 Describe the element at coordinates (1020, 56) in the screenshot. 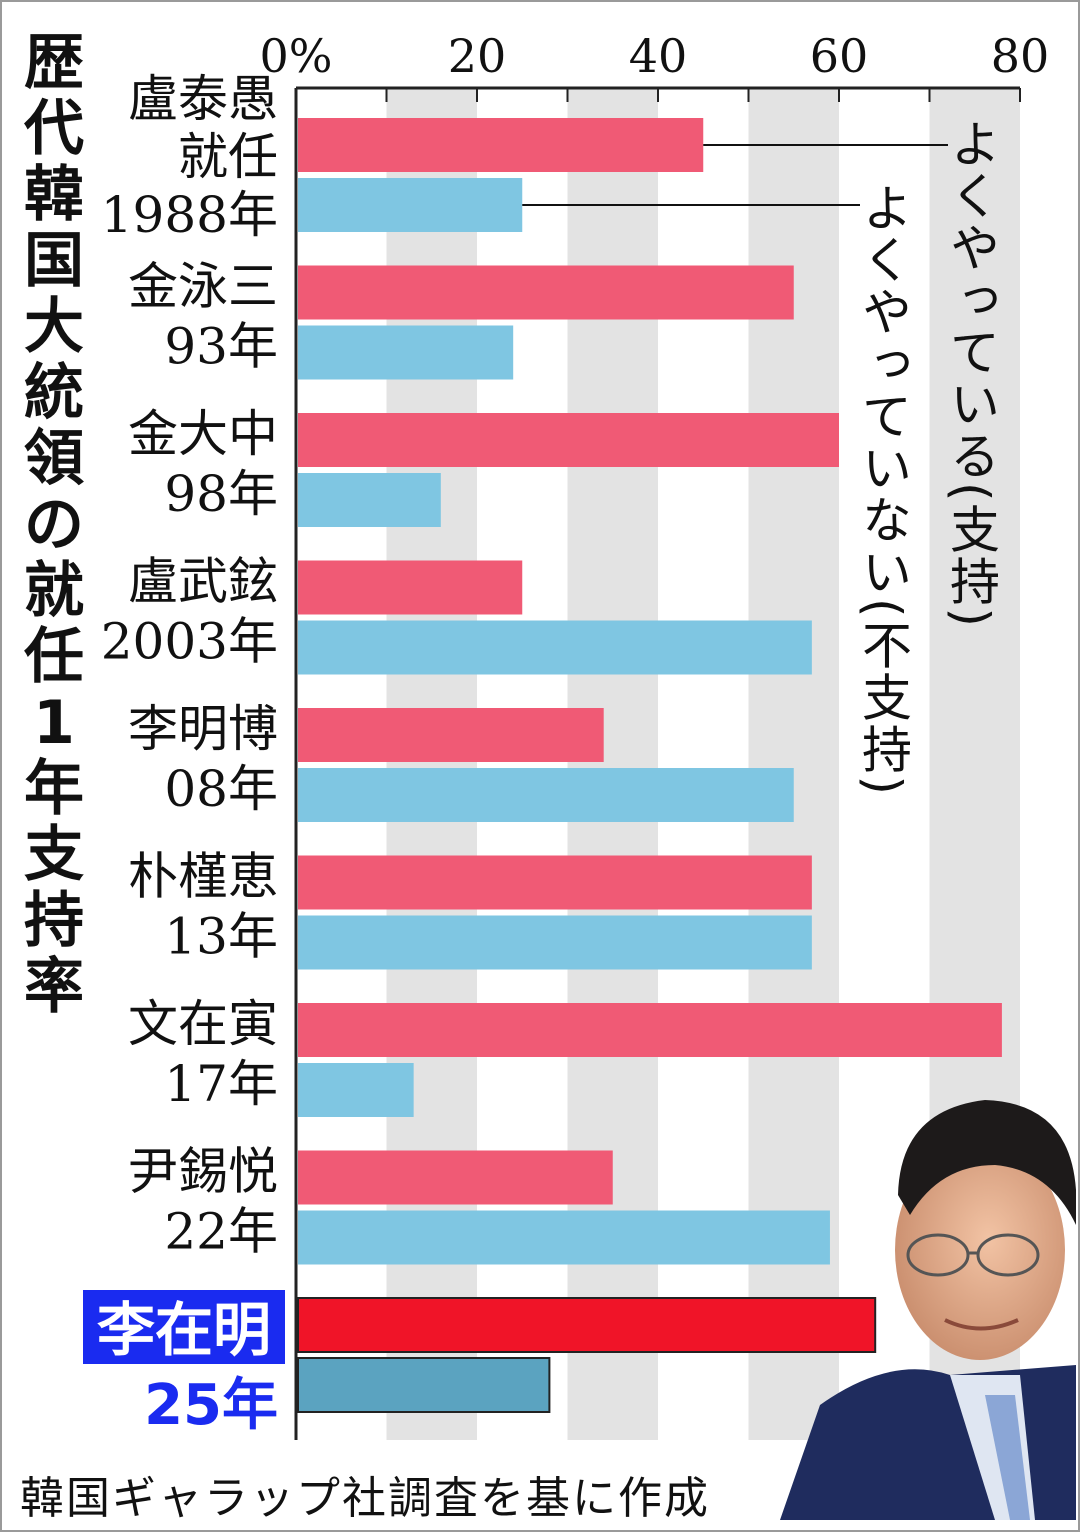

I see `x-tick-label: 80` at that location.